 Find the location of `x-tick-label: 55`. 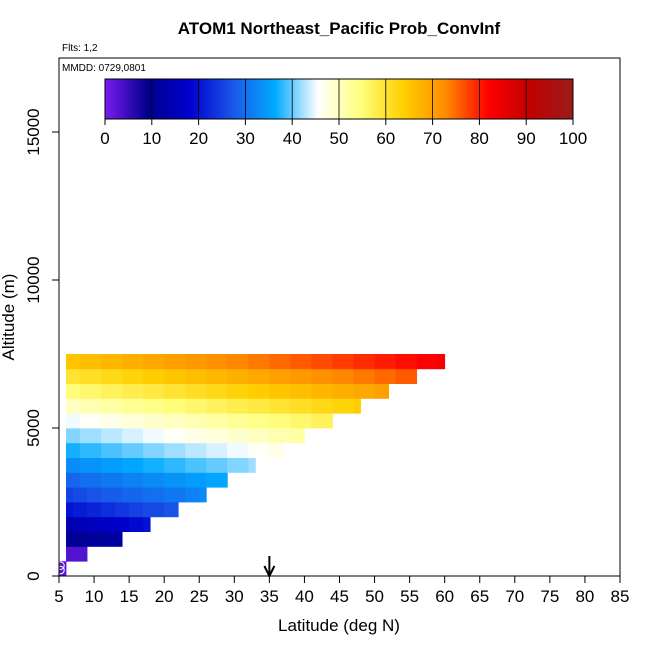

x-tick-label: 55 is located at coordinates (409, 596).